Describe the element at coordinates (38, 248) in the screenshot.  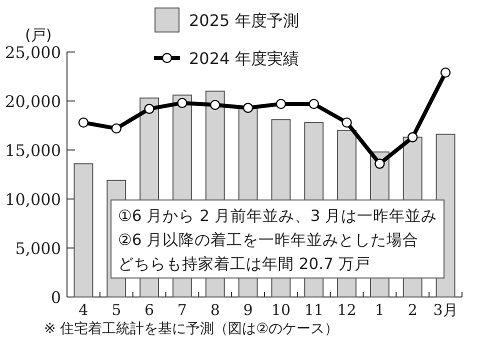
I see `y-tick-label: 5,000` at that location.